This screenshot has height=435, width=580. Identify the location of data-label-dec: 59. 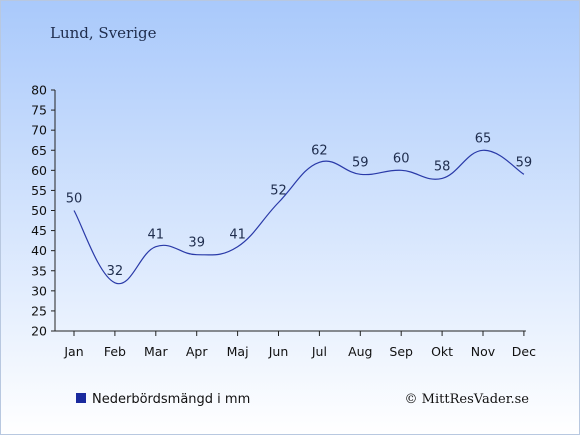
(524, 162).